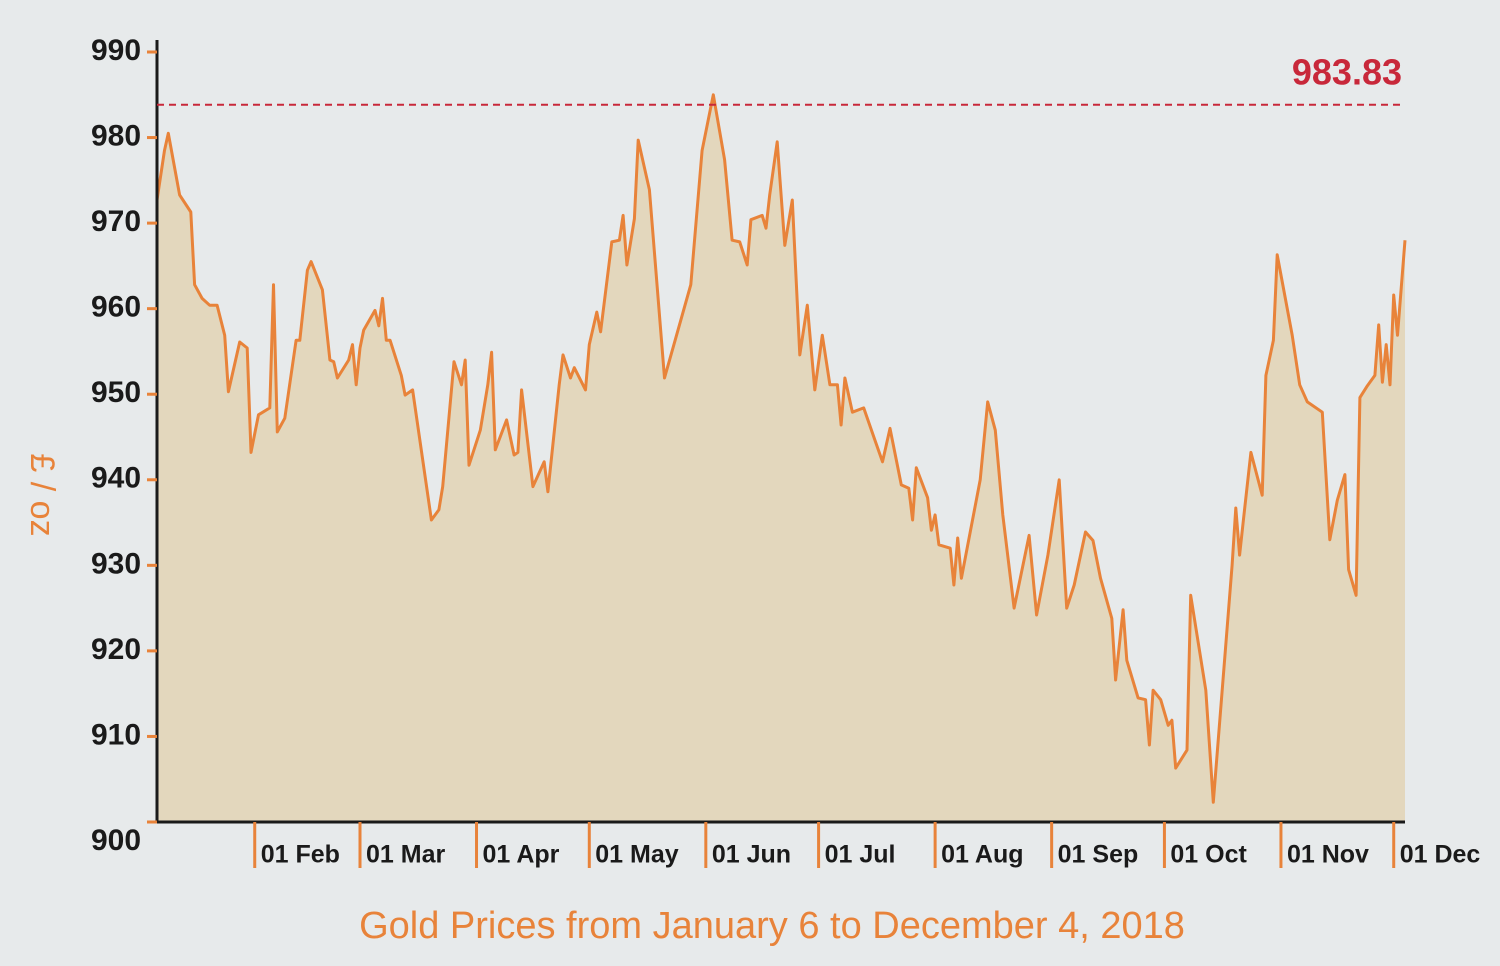 The width and height of the screenshot is (1500, 966). Describe the element at coordinates (116, 50) in the screenshot. I see `y-tick-label: 990` at that location.